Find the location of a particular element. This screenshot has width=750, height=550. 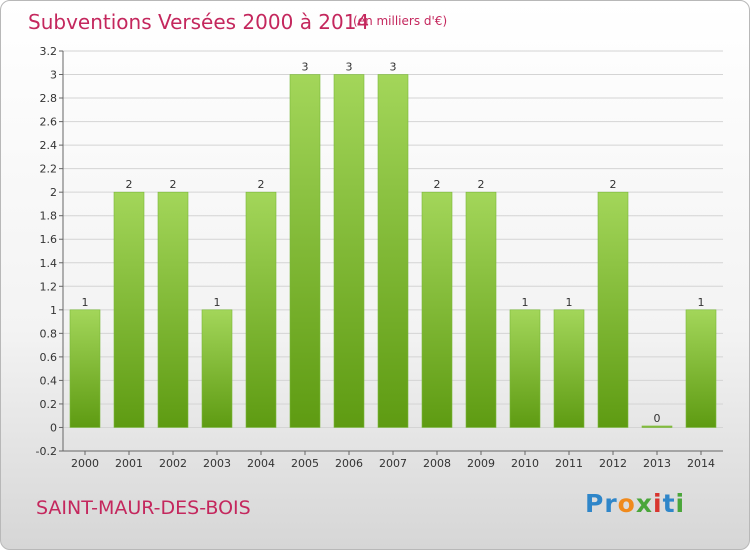

y-tick-label: 1.6 is located at coordinates (49, 239).